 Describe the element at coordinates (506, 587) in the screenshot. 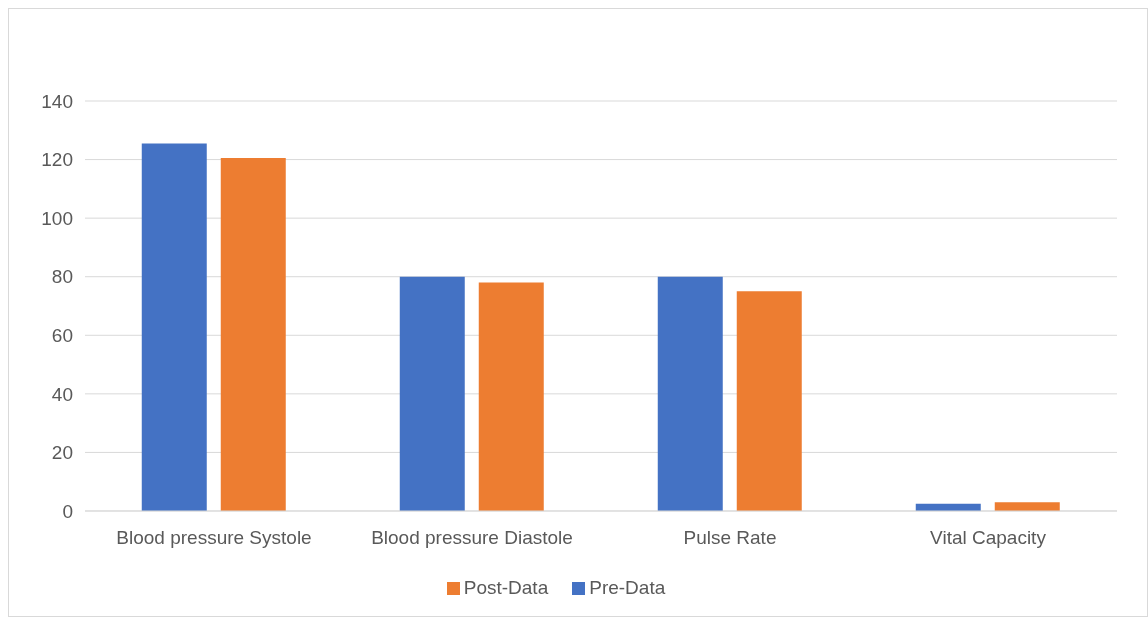

I see `legend-label: Post-Data` at that location.